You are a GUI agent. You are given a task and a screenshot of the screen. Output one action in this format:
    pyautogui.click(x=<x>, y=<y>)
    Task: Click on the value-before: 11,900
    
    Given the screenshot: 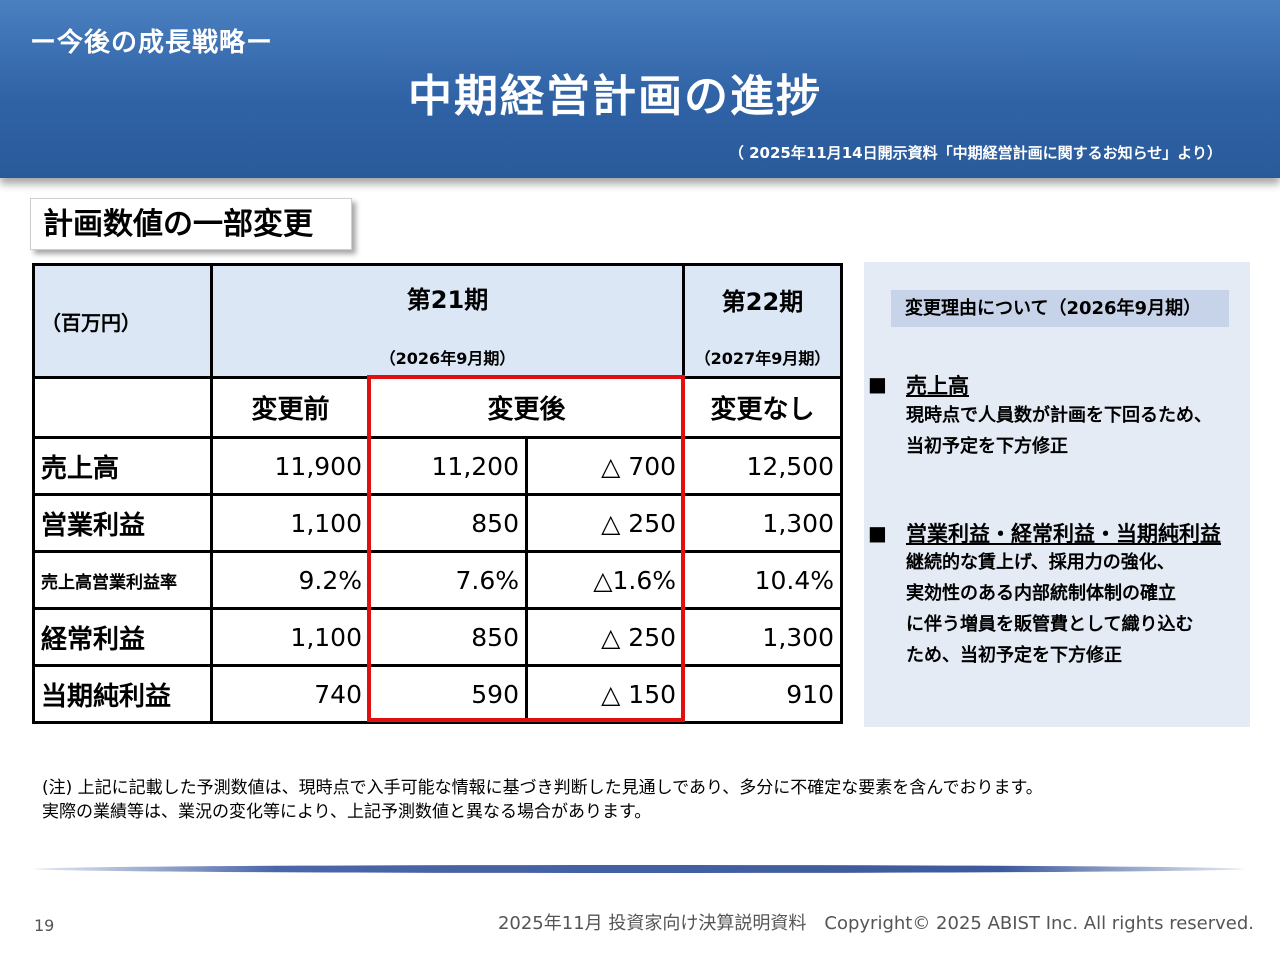 What is the action you would take?
    pyautogui.click(x=290, y=466)
    